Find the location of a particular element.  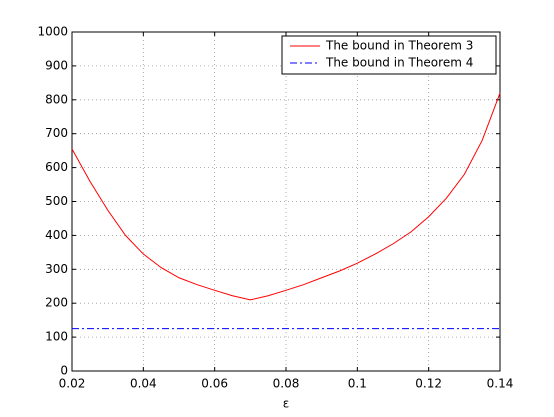

y-tick-label: 400 is located at coordinates (56, 235).